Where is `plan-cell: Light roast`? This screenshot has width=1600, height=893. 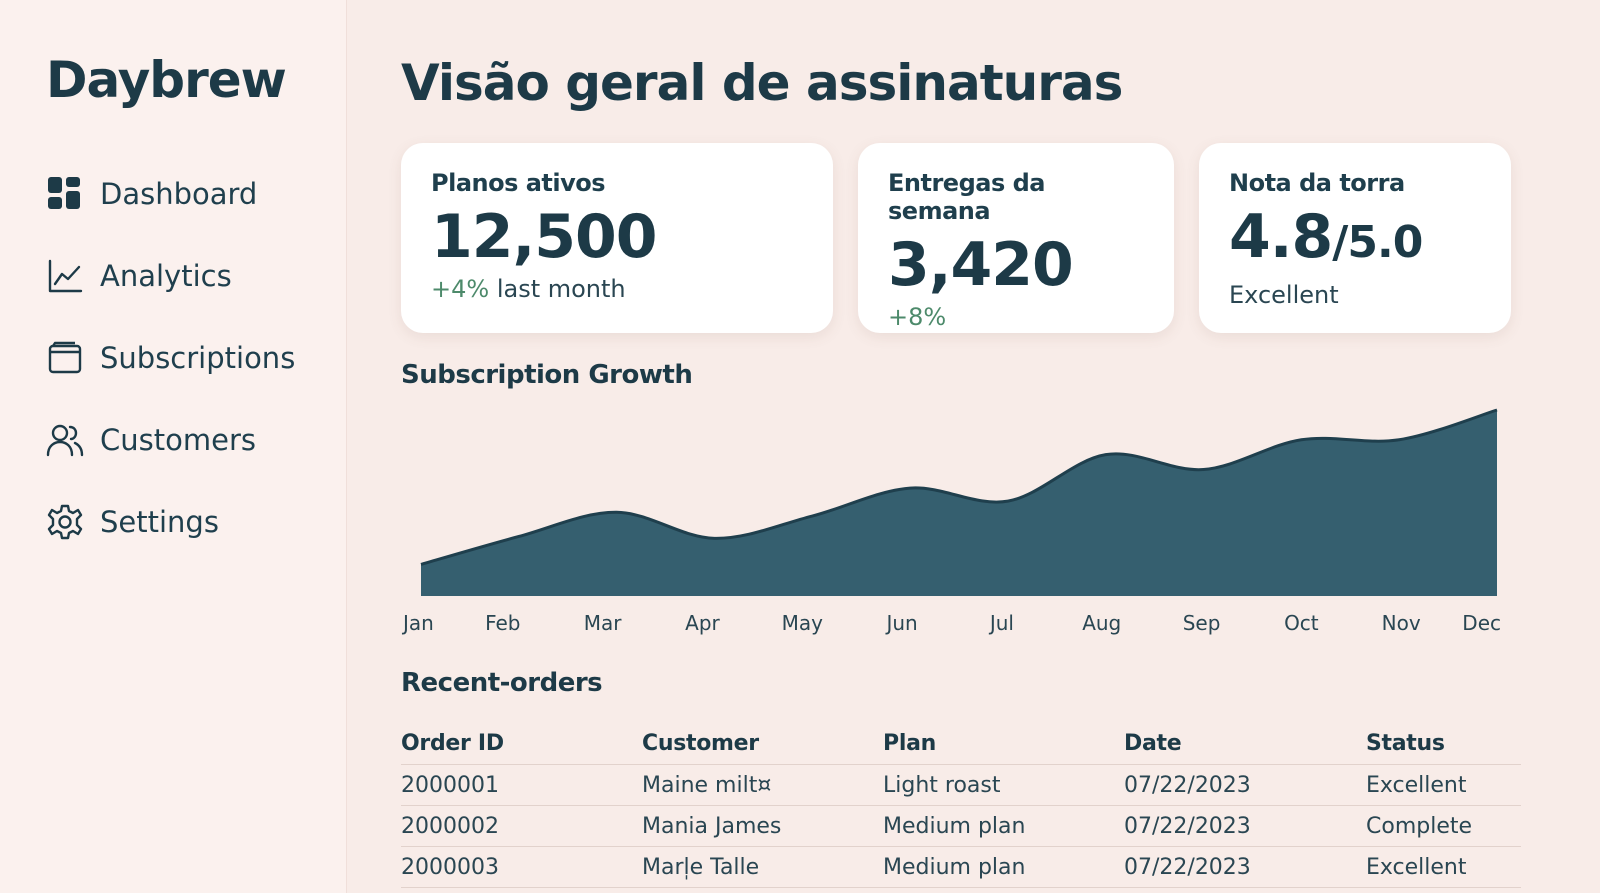
plan-cell: Light roast is located at coordinates (1003, 785).